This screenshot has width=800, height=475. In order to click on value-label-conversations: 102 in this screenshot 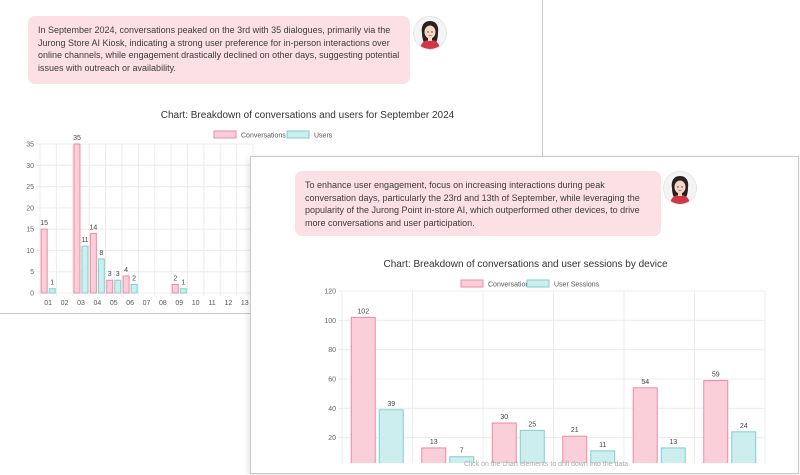, I will do `click(363, 311)`.